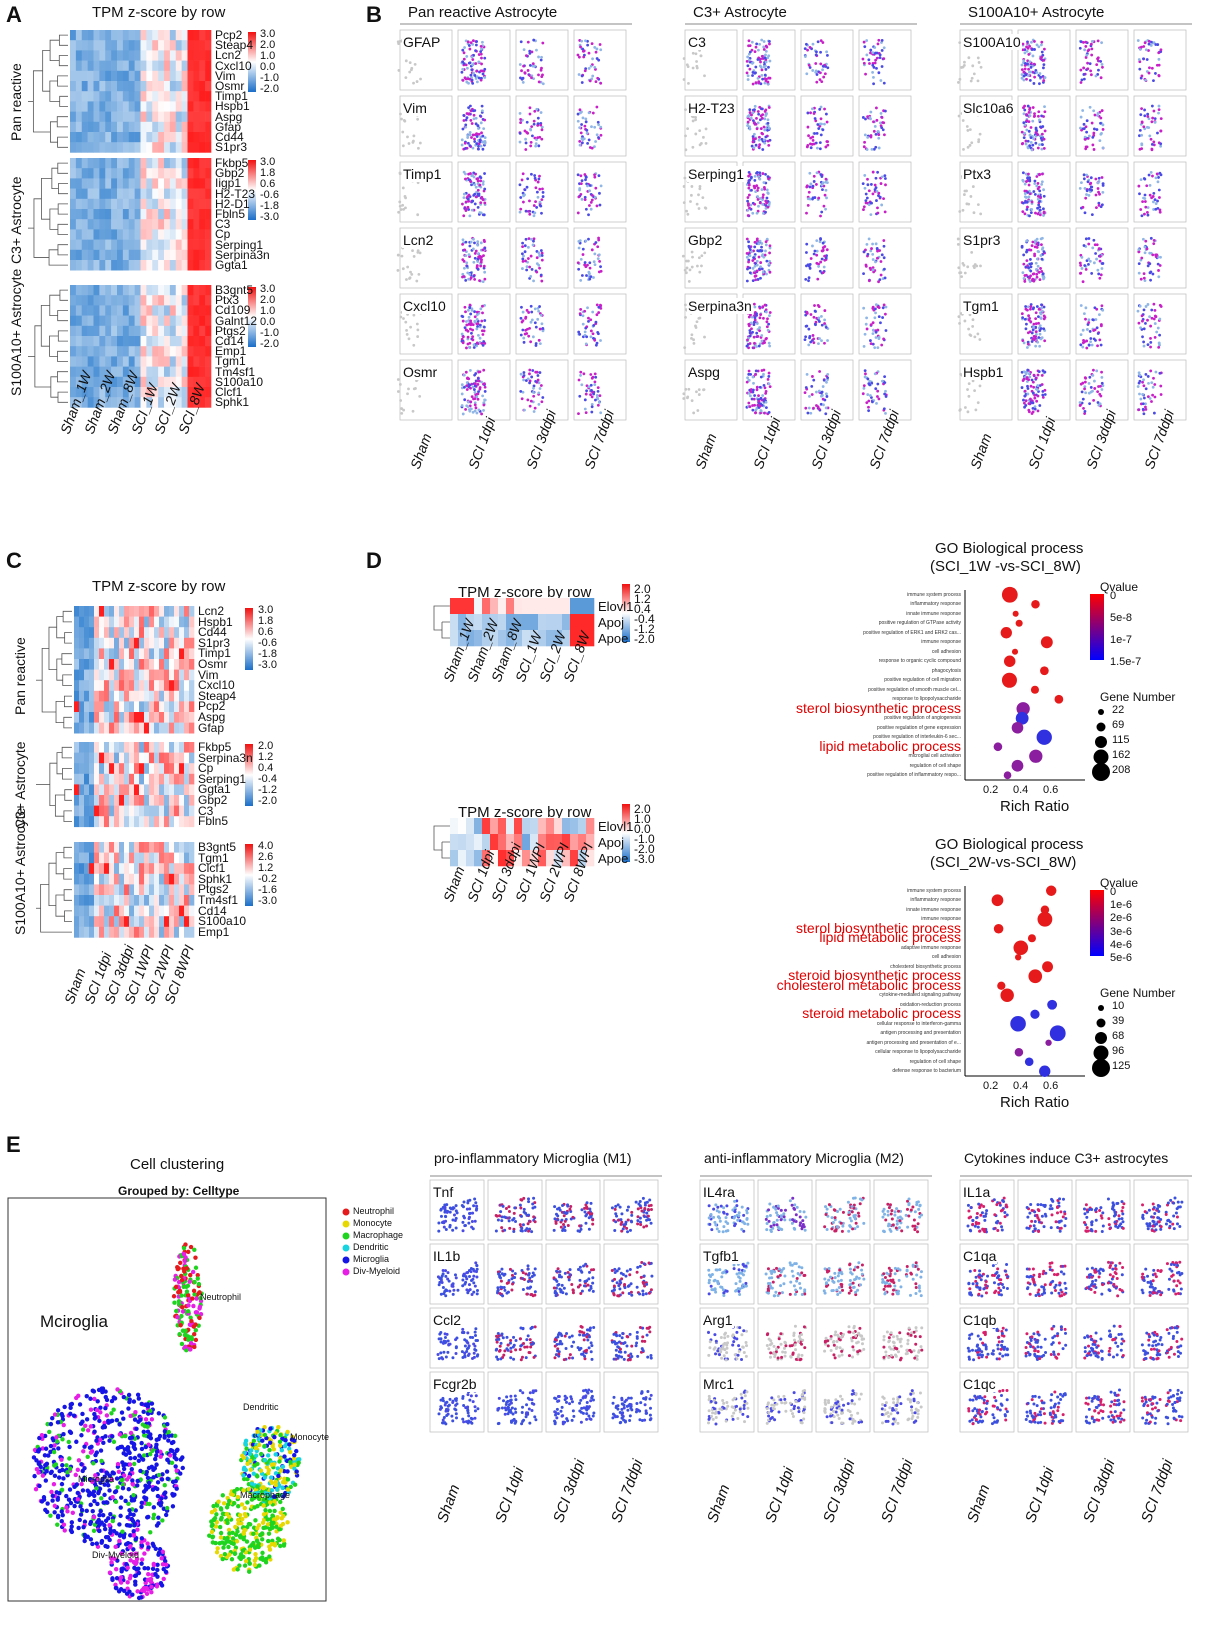 The image size is (1229, 1637). I want to click on feature-plot-frame, so click(827, 60).